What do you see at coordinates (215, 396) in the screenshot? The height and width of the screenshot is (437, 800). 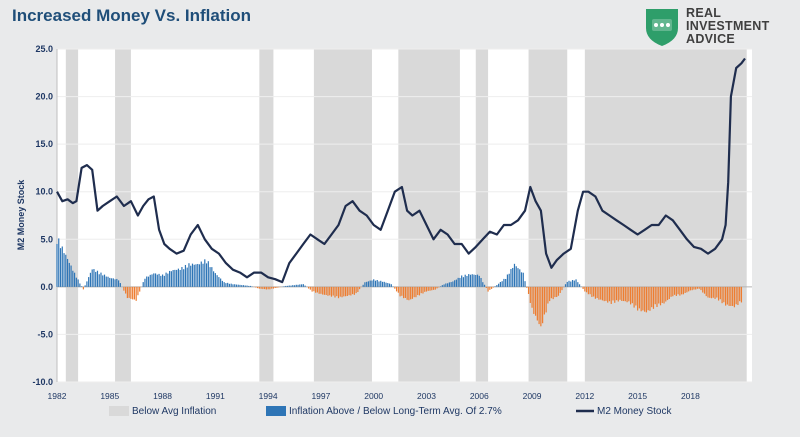 I see `x-tick-label: 1991` at bounding box center [215, 396].